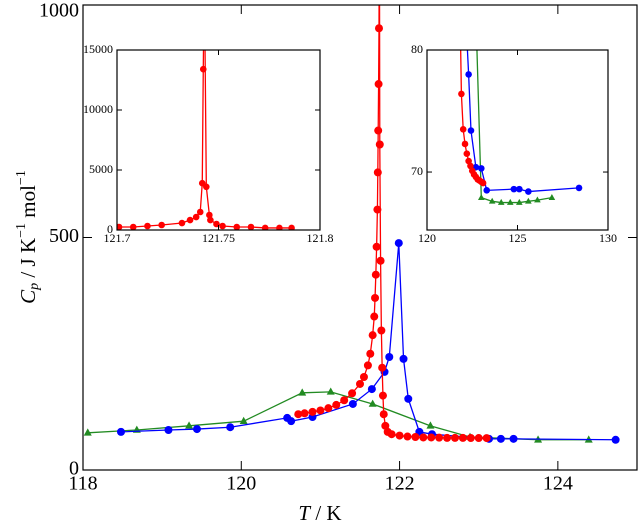 Image resolution: width=640 pixels, height=529 pixels. What do you see at coordinates (558, 484) in the screenshot?
I see `x-tick-label: 124` at bounding box center [558, 484].